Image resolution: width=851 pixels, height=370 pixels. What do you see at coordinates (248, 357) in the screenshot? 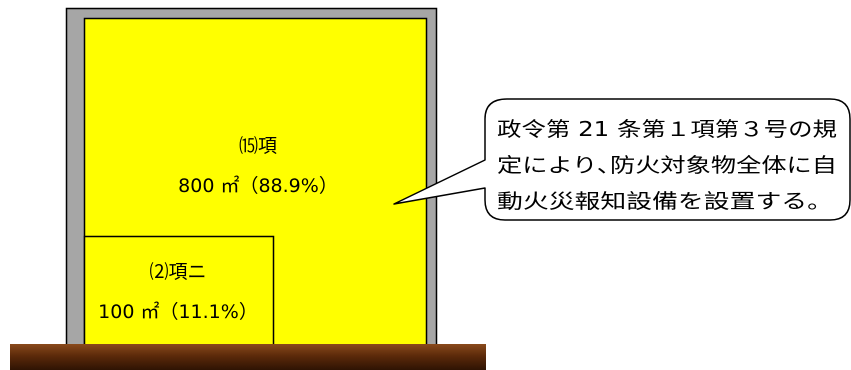
I see `ground-slab` at bounding box center [248, 357].